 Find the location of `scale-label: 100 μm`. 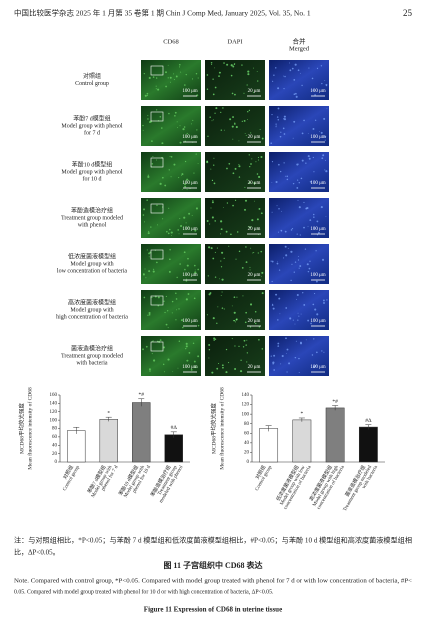

scale-label: 100 μm is located at coordinates (317, 137).